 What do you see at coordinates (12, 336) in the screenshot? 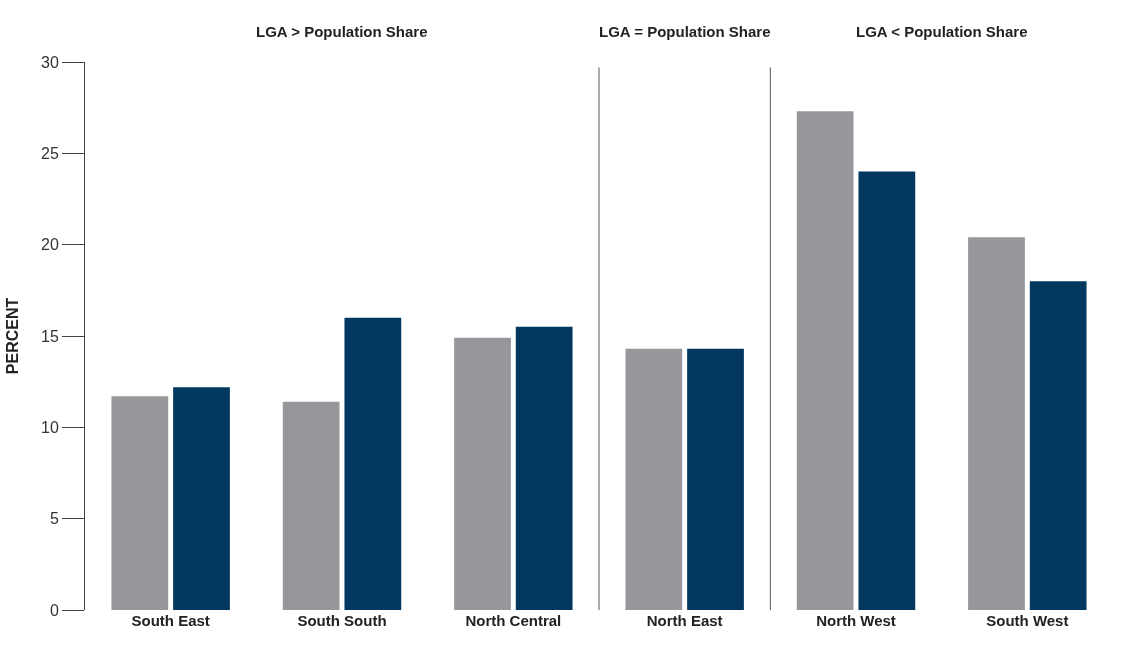
I see `y-axis-title: PERCENT` at bounding box center [12, 336].